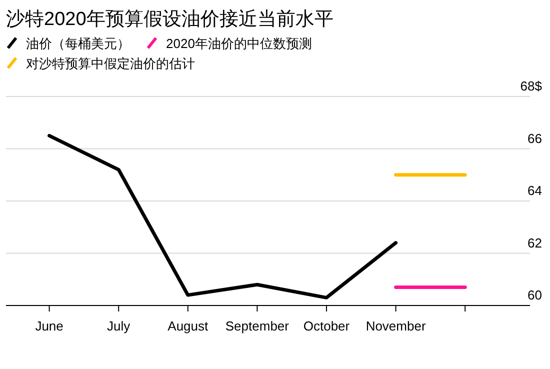 The width and height of the screenshot is (550, 369). What do you see at coordinates (535, 190) in the screenshot?
I see `y-tick-label: 64` at bounding box center [535, 190].